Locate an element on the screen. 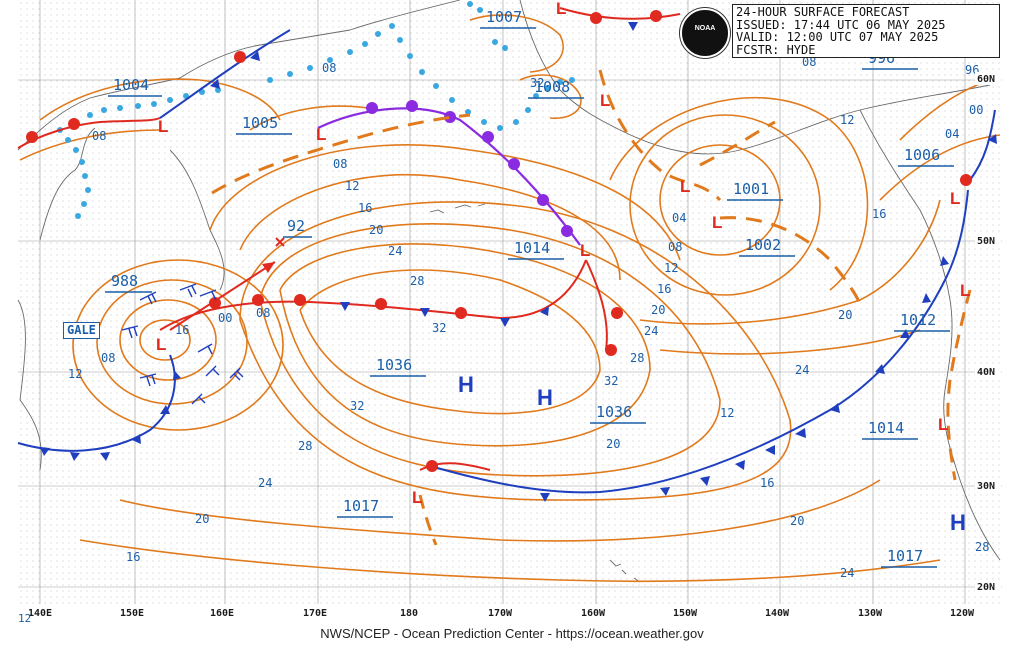 The height and width of the screenshot is (652, 1024). header-issued: ISSUED: 17:44 UTC 06 MAY 2025 is located at coordinates (841, 24).